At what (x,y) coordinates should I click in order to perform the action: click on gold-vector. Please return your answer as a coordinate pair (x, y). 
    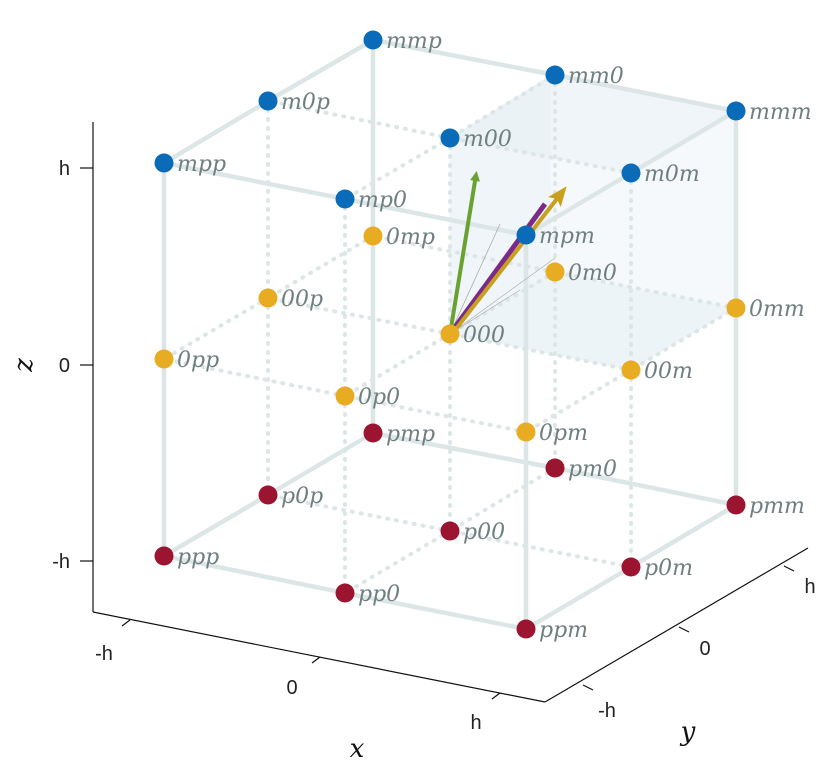
    Looking at the image, I should click on (508, 261).